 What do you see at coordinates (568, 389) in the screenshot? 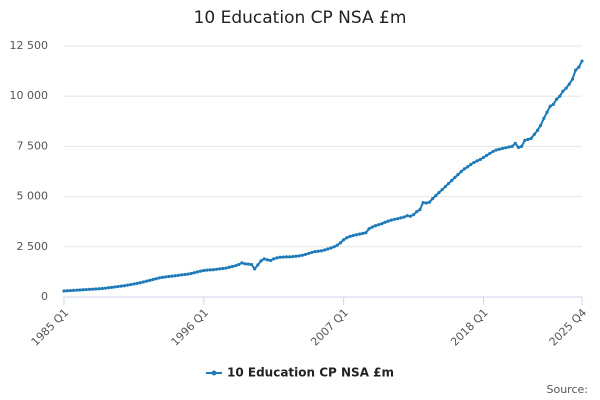
I see `source: Source:` at bounding box center [568, 389].